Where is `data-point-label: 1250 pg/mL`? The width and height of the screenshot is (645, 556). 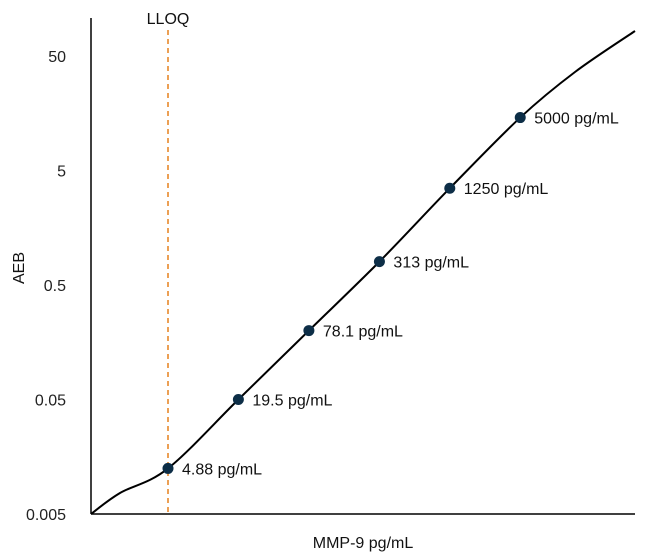 data-point-label: 1250 pg/mL is located at coordinates (506, 189).